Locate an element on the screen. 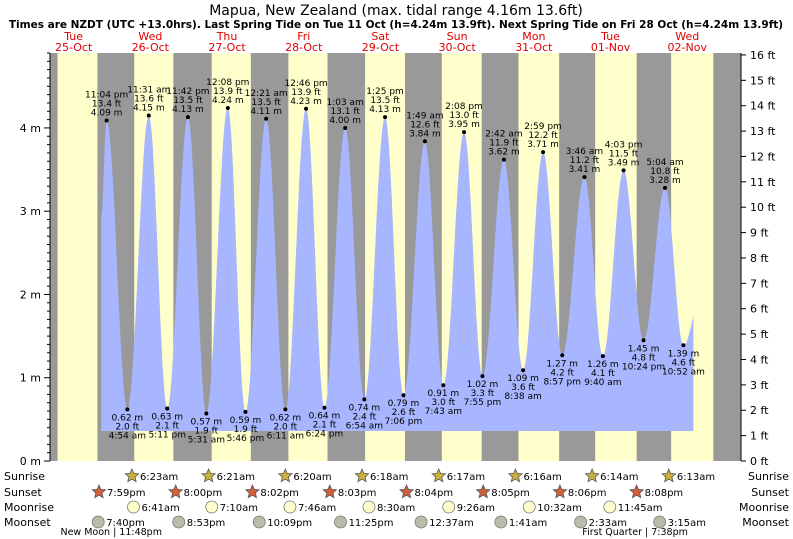  day-date-label: 29-Oct is located at coordinates (381, 47).